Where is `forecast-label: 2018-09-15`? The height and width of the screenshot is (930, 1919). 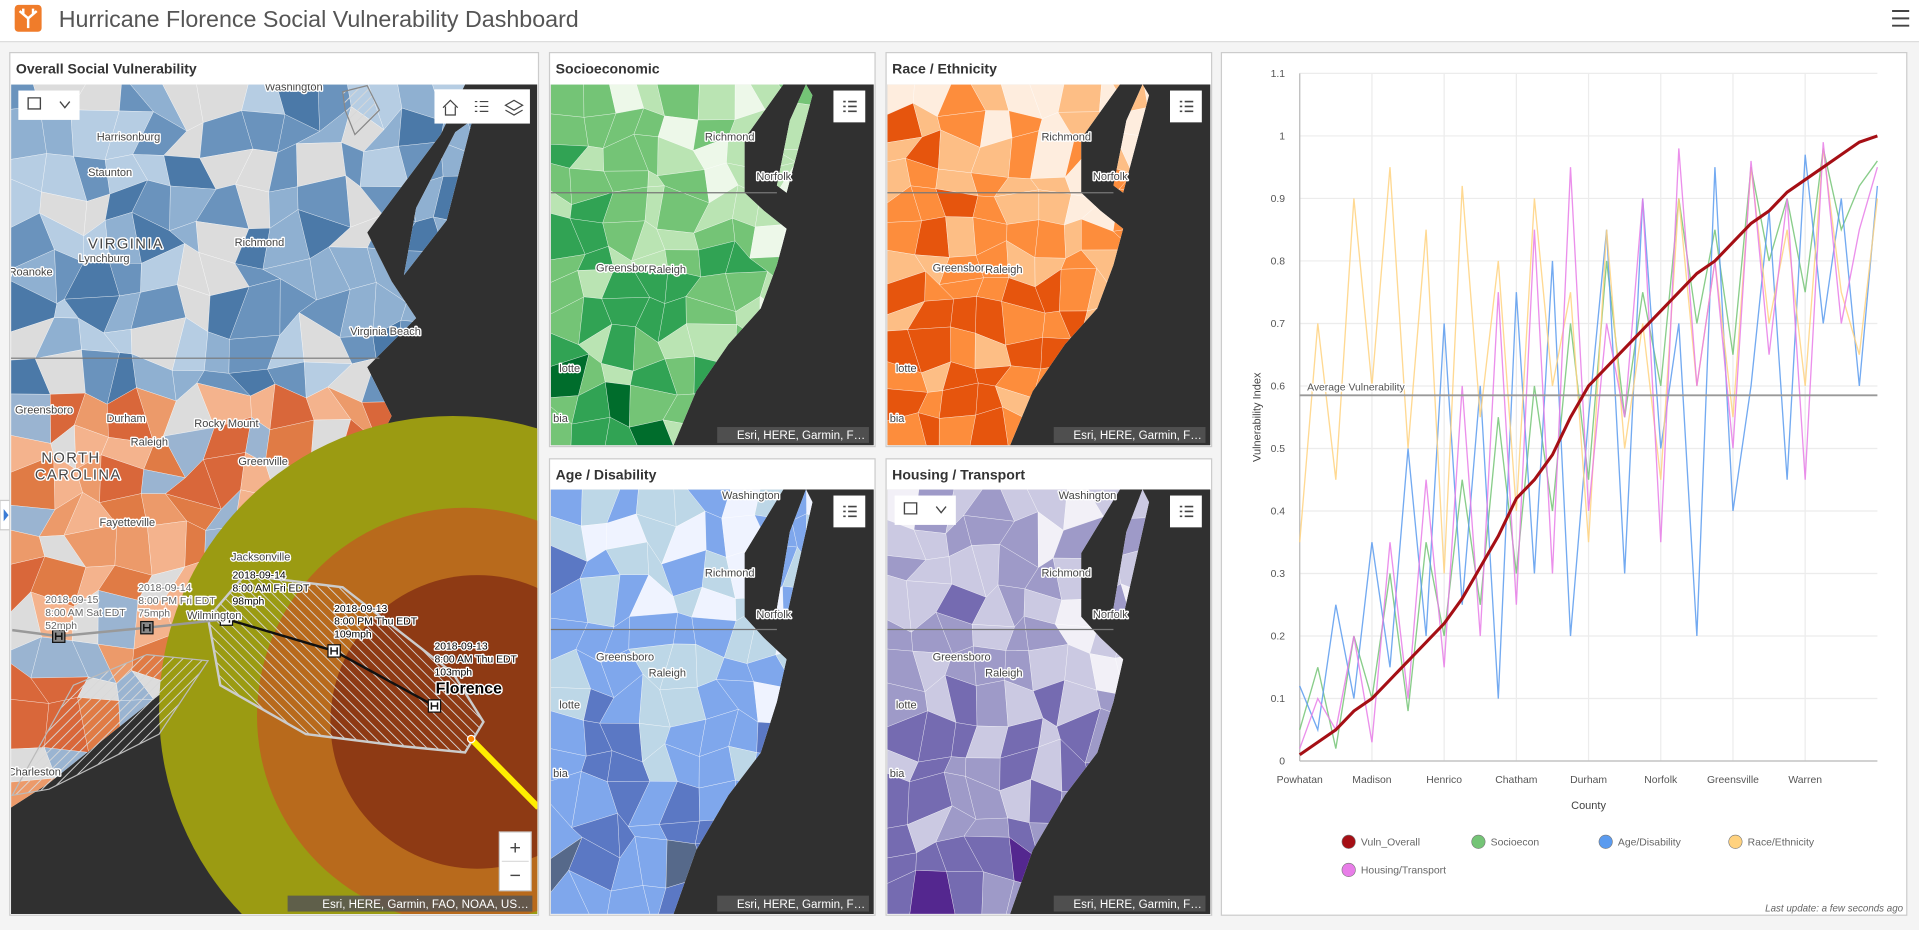 forecast-label: 2018-09-15 is located at coordinates (71, 600).